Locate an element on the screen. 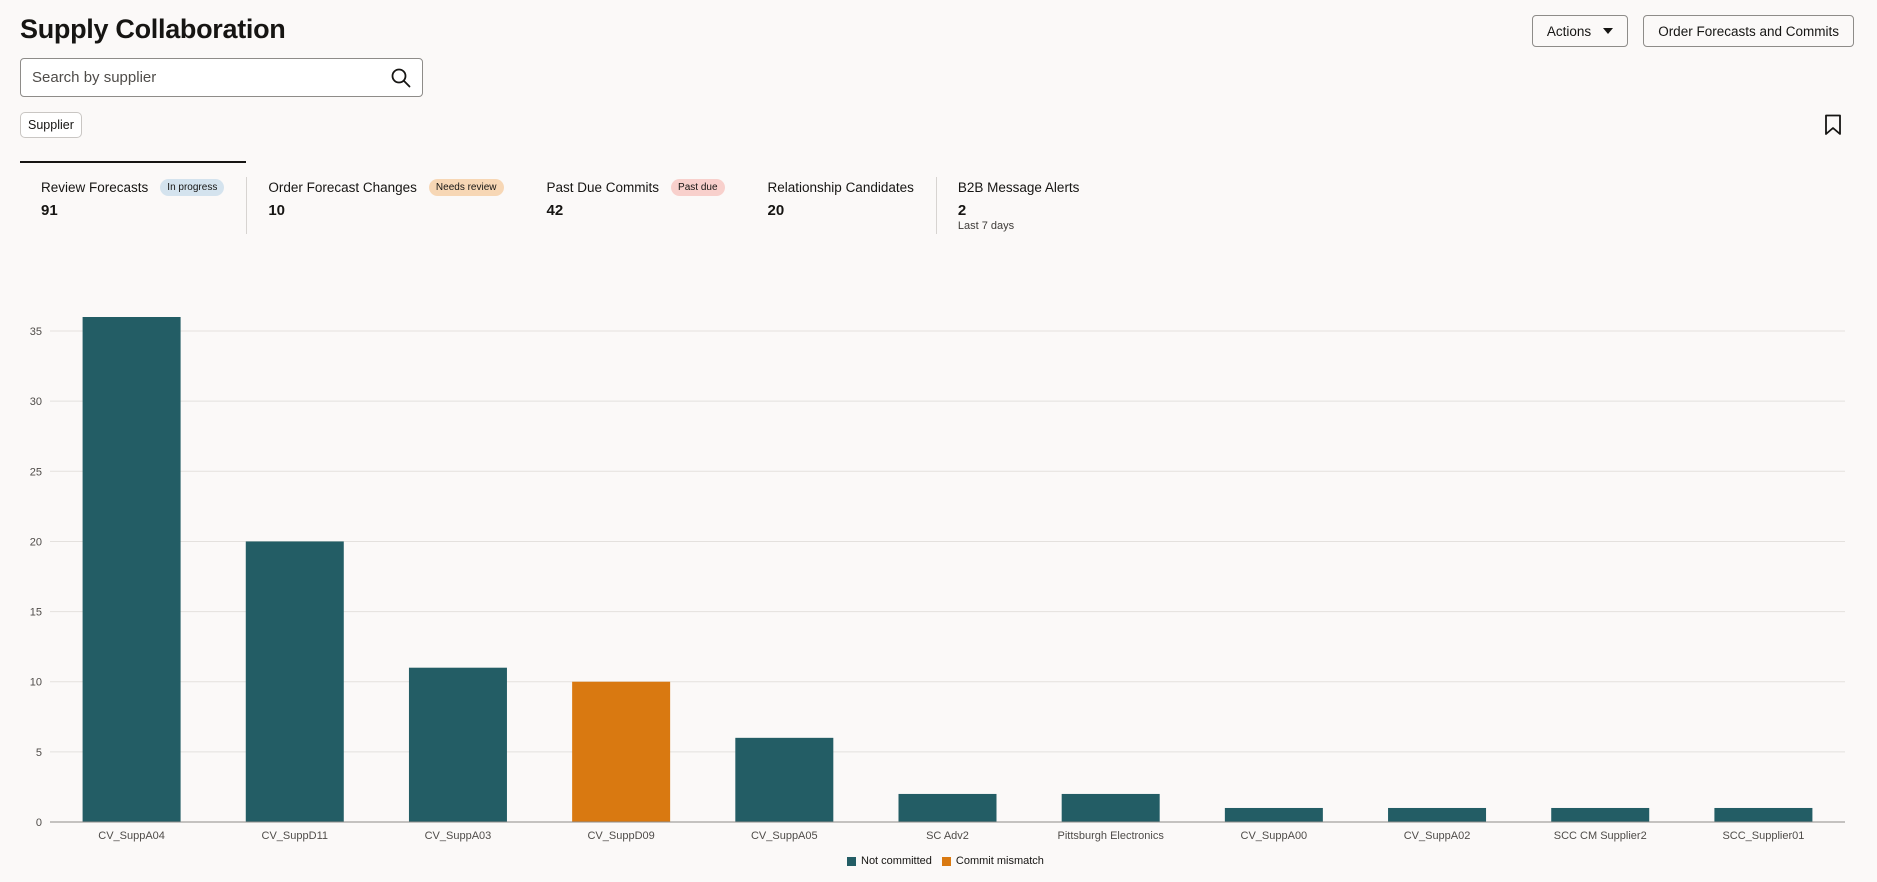 The width and height of the screenshot is (1877, 882). legend-item-commit-mismatch: Commit mismatch is located at coordinates (992, 861).